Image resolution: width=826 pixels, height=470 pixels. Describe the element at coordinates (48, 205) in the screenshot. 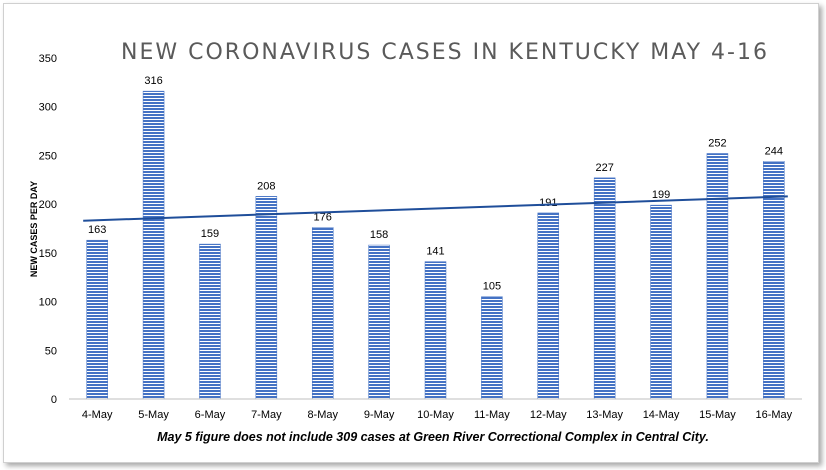

I see `y-tick-label: 200` at that location.